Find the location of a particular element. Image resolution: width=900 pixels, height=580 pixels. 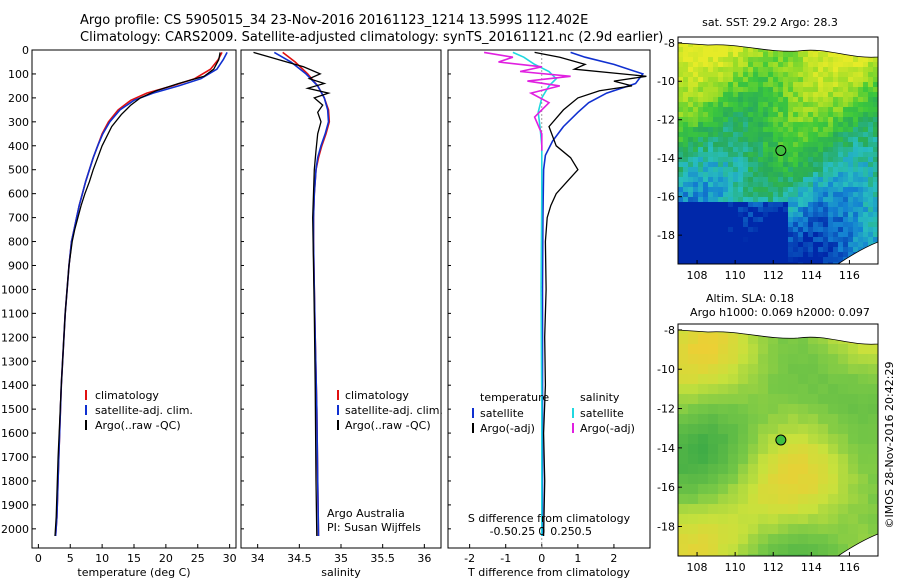

sla-float-marker is located at coordinates (781, 440).